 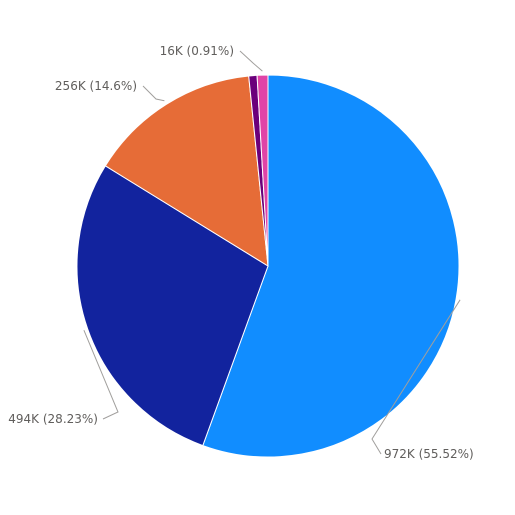 I want to click on data-label-4: 16K (0.91%), so click(x=197, y=51).